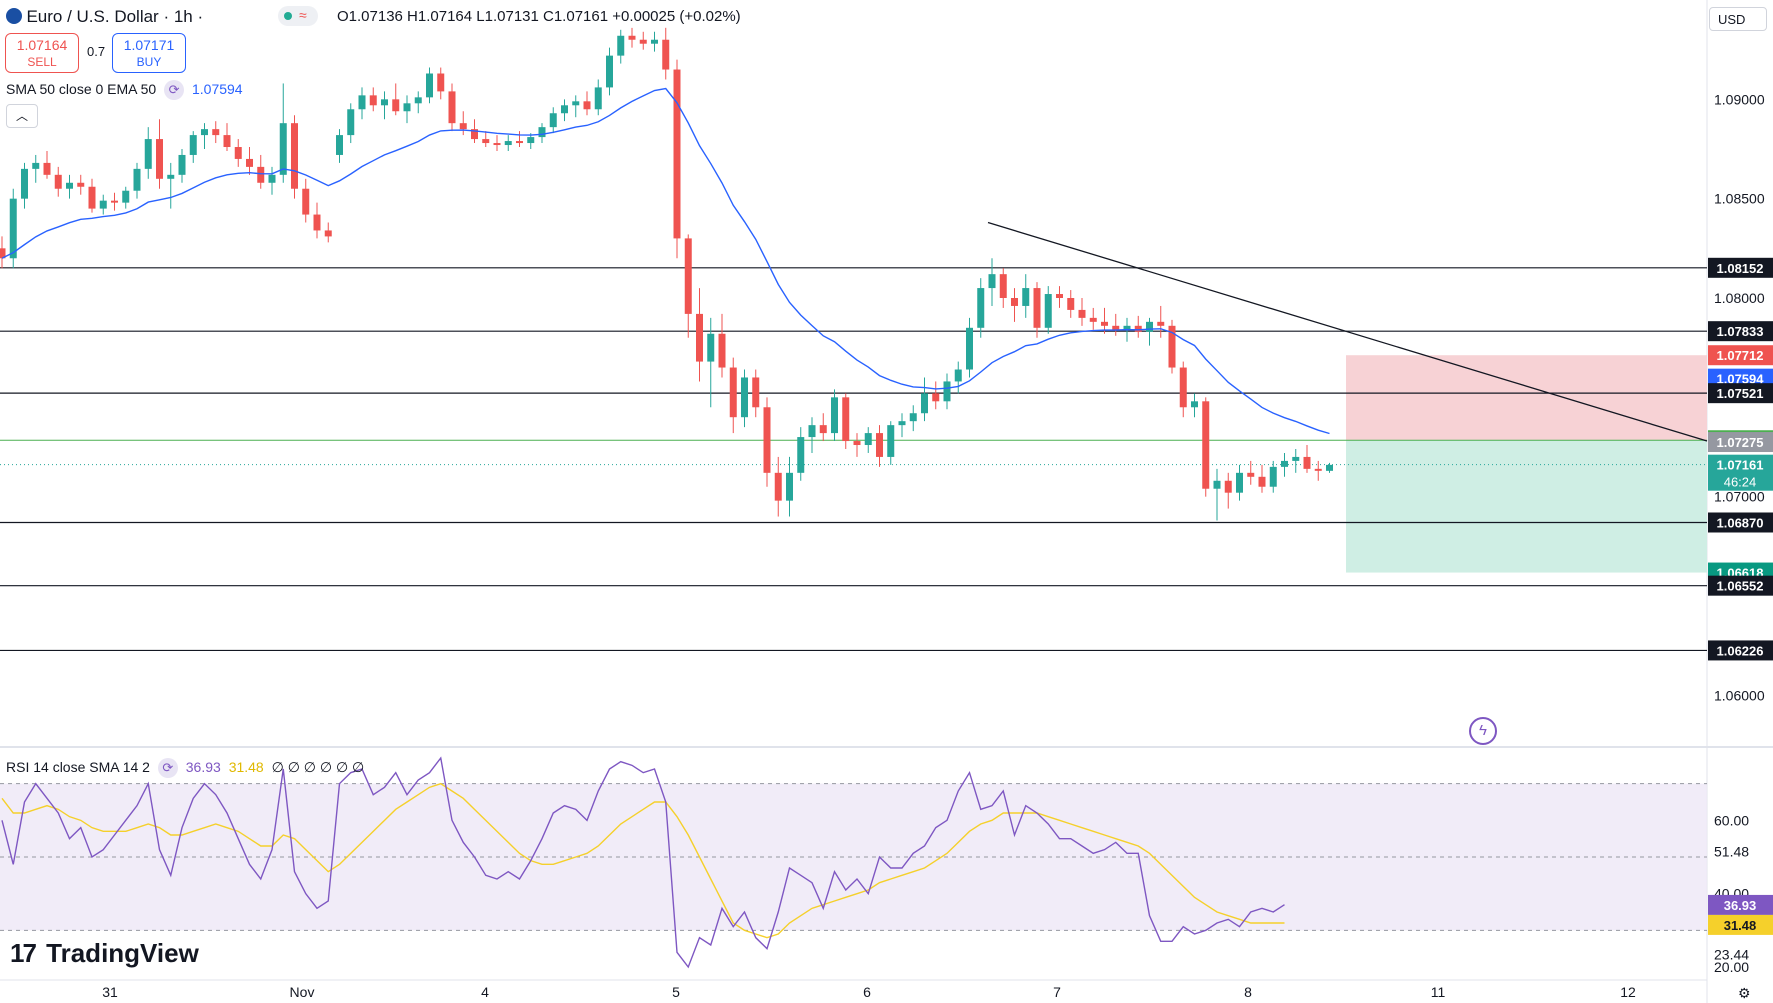 This screenshot has width=1773, height=1003. Describe the element at coordinates (1740, 482) in the screenshot. I see `countdown-label: 46:24` at that location.